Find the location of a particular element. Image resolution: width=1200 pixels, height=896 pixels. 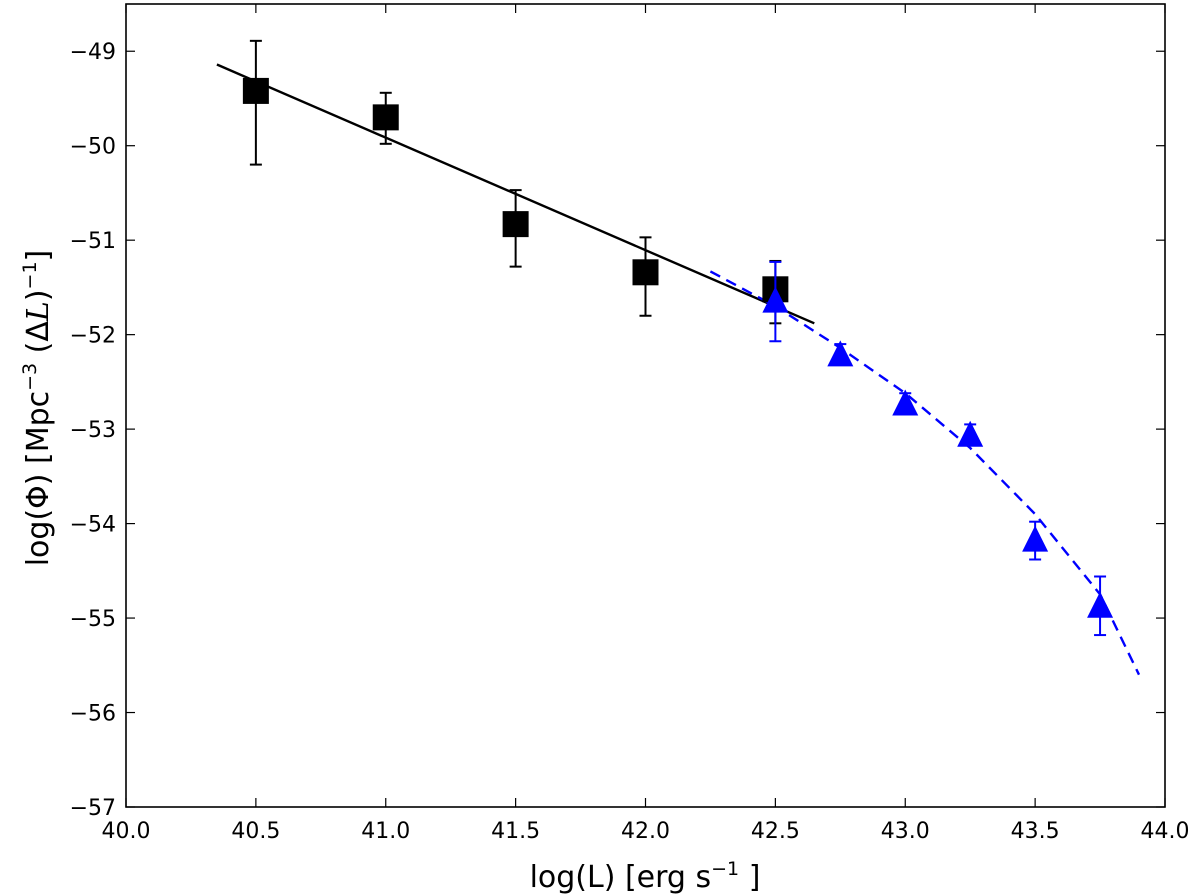

x-tick-label: 43.5 is located at coordinates (1035, 831).